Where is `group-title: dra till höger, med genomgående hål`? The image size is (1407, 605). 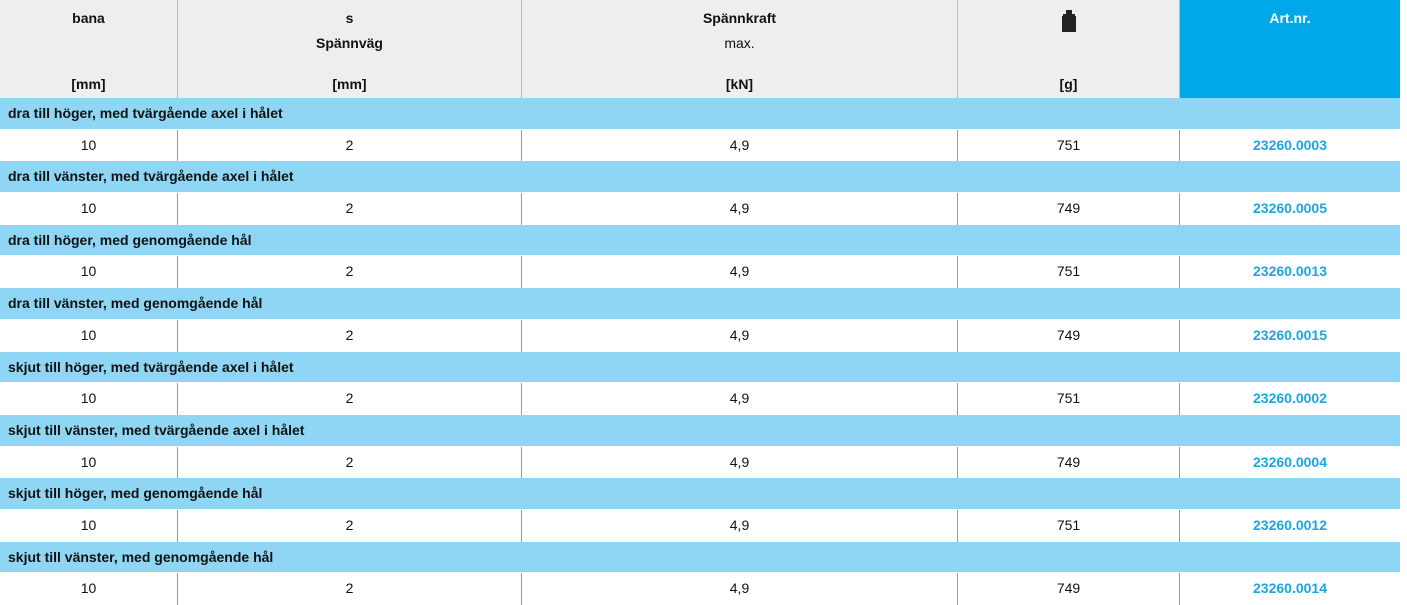
group-title: dra till höger, med genomgående hål is located at coordinates (700, 240).